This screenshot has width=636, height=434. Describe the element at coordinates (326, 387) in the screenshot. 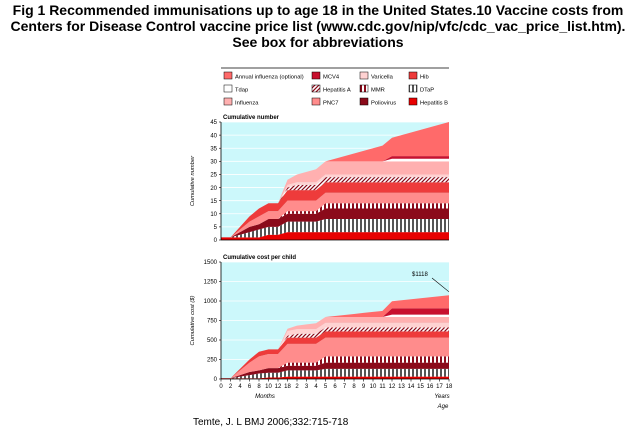

I see `x-tick-label: 5` at that location.